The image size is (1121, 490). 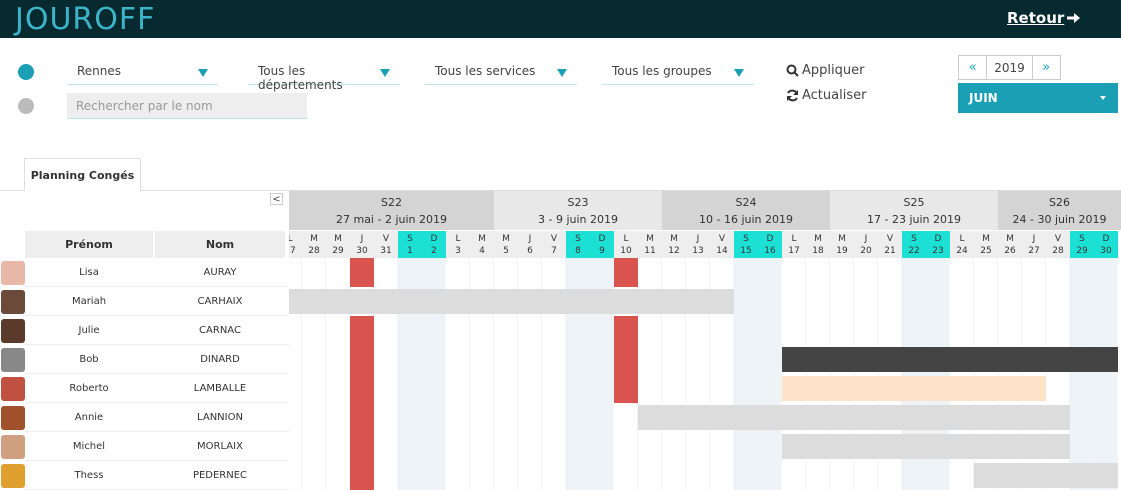 What do you see at coordinates (1082, 244) in the screenshot?
I see `day-header: S 29` at bounding box center [1082, 244].